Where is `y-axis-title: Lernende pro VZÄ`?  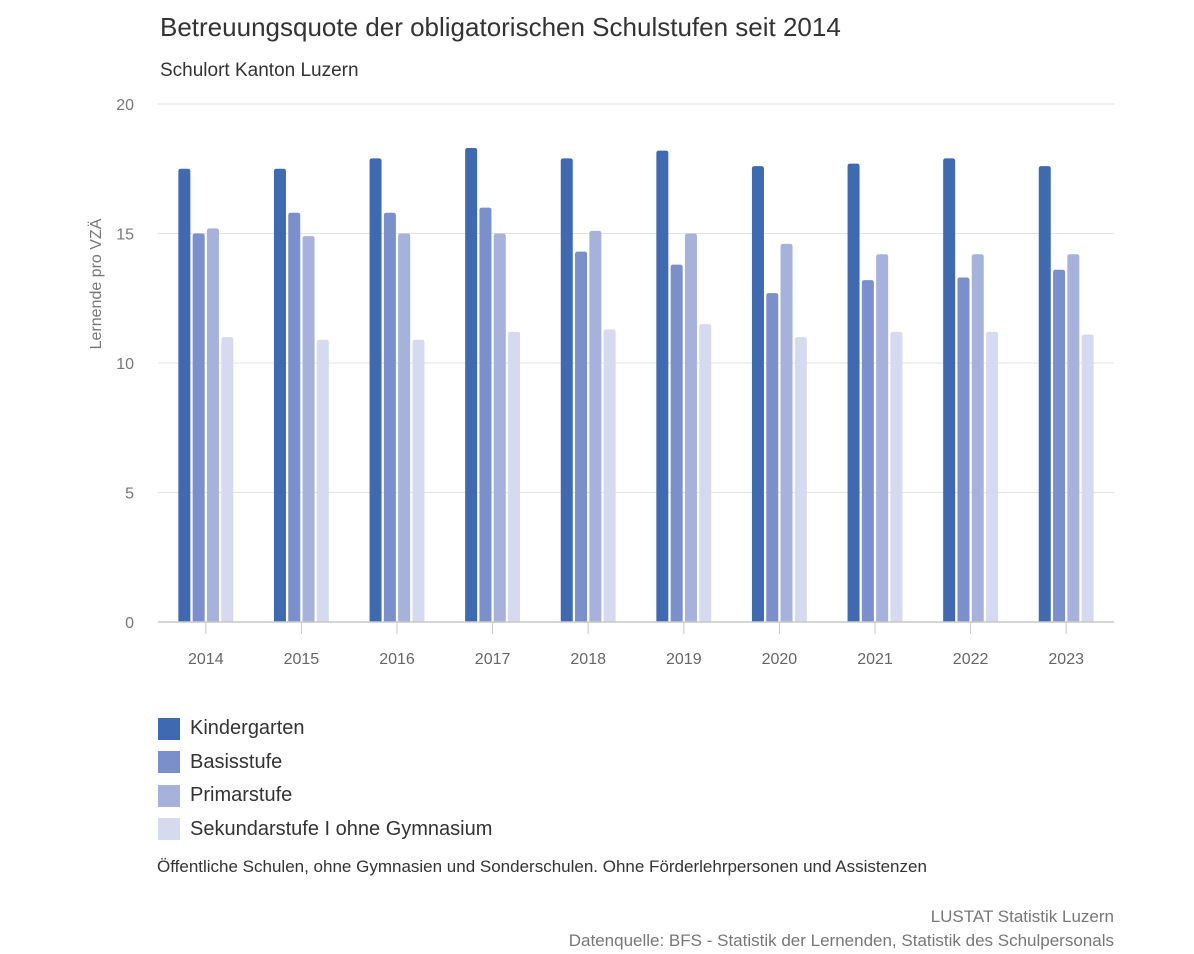 y-axis-title: Lernende pro VZÄ is located at coordinates (96, 283).